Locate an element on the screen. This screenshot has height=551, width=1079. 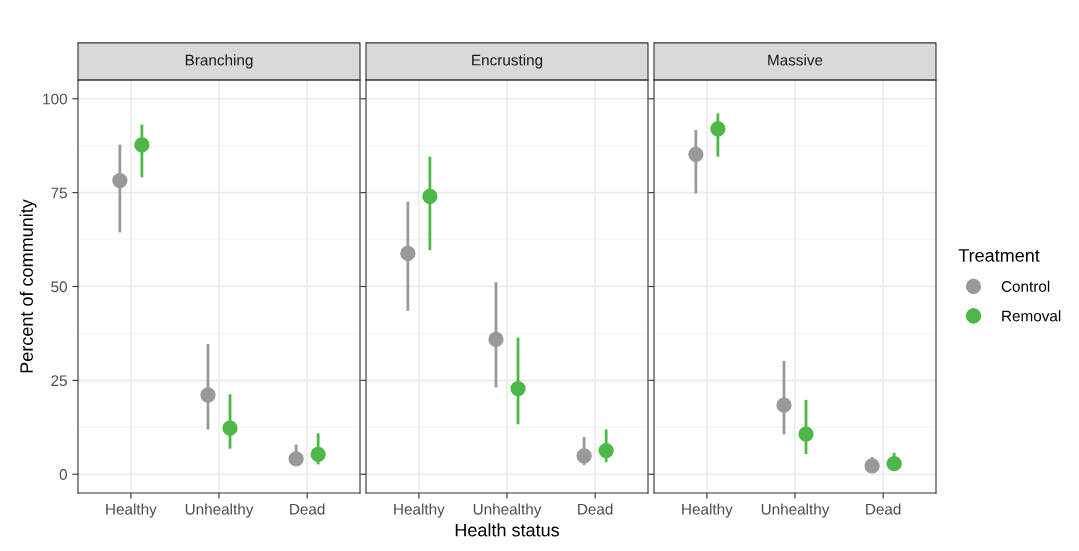
x-axis-title: Health status is located at coordinates (507, 530).